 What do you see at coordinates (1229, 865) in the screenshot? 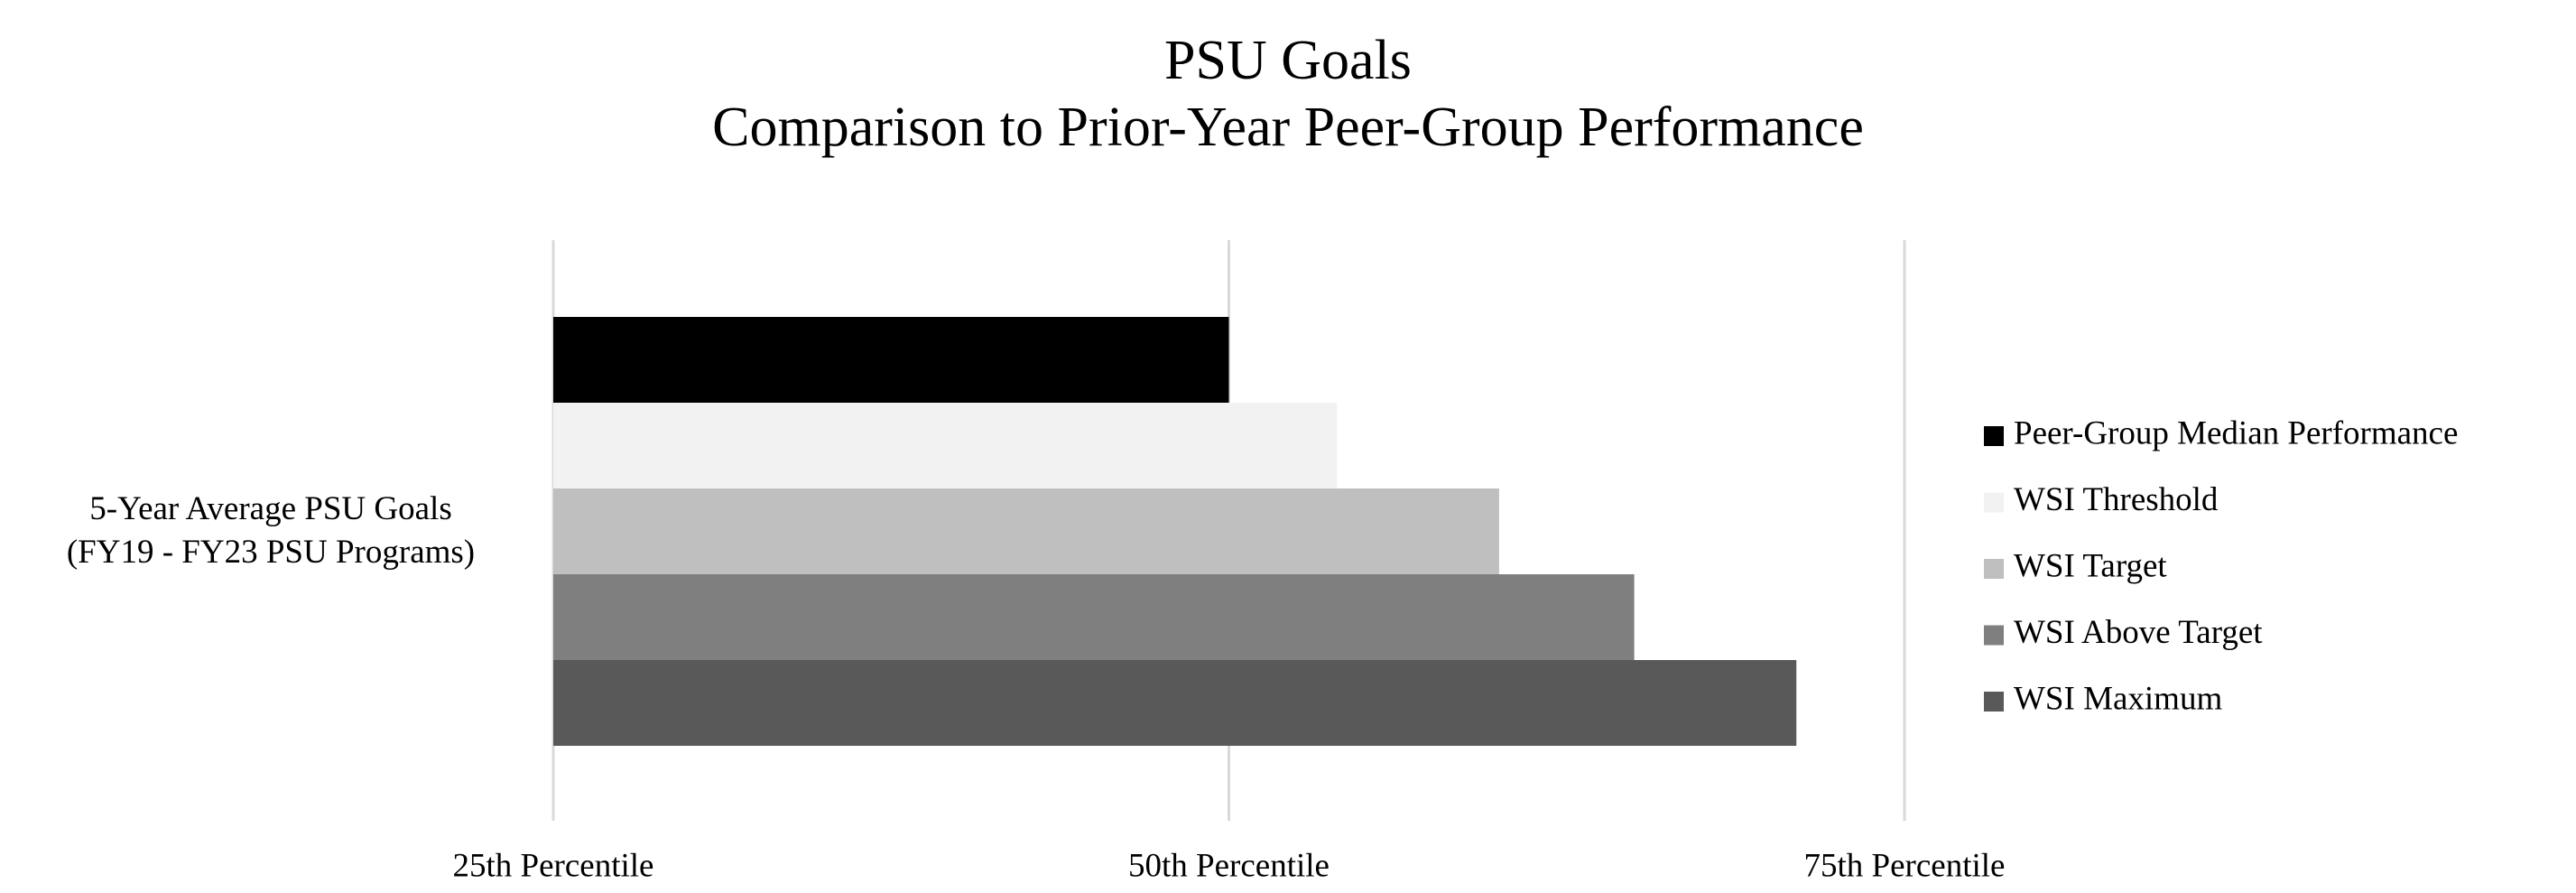
I see `x-tick-label: 50th Percentile` at bounding box center [1229, 865].